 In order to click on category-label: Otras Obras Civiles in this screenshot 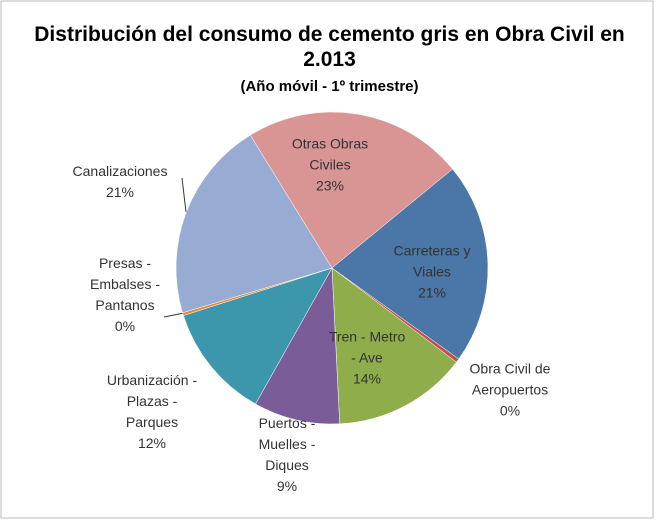, I will do `click(330, 154)`.